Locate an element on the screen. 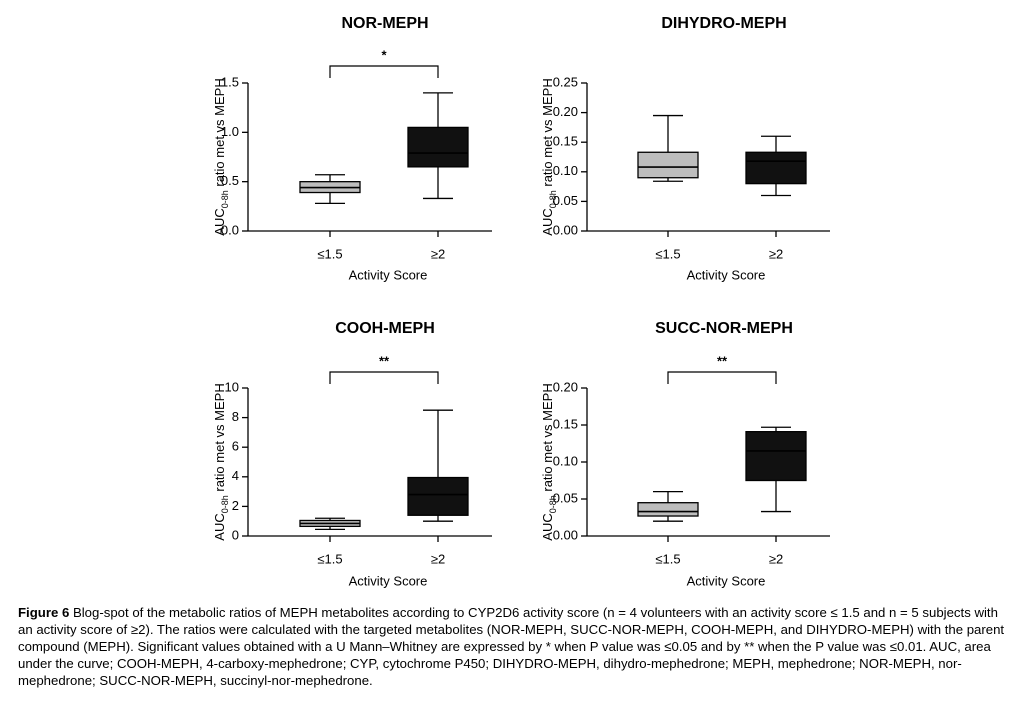 This screenshot has height=722, width=1024. chart-title: COOH-MEPH is located at coordinates (385, 328).